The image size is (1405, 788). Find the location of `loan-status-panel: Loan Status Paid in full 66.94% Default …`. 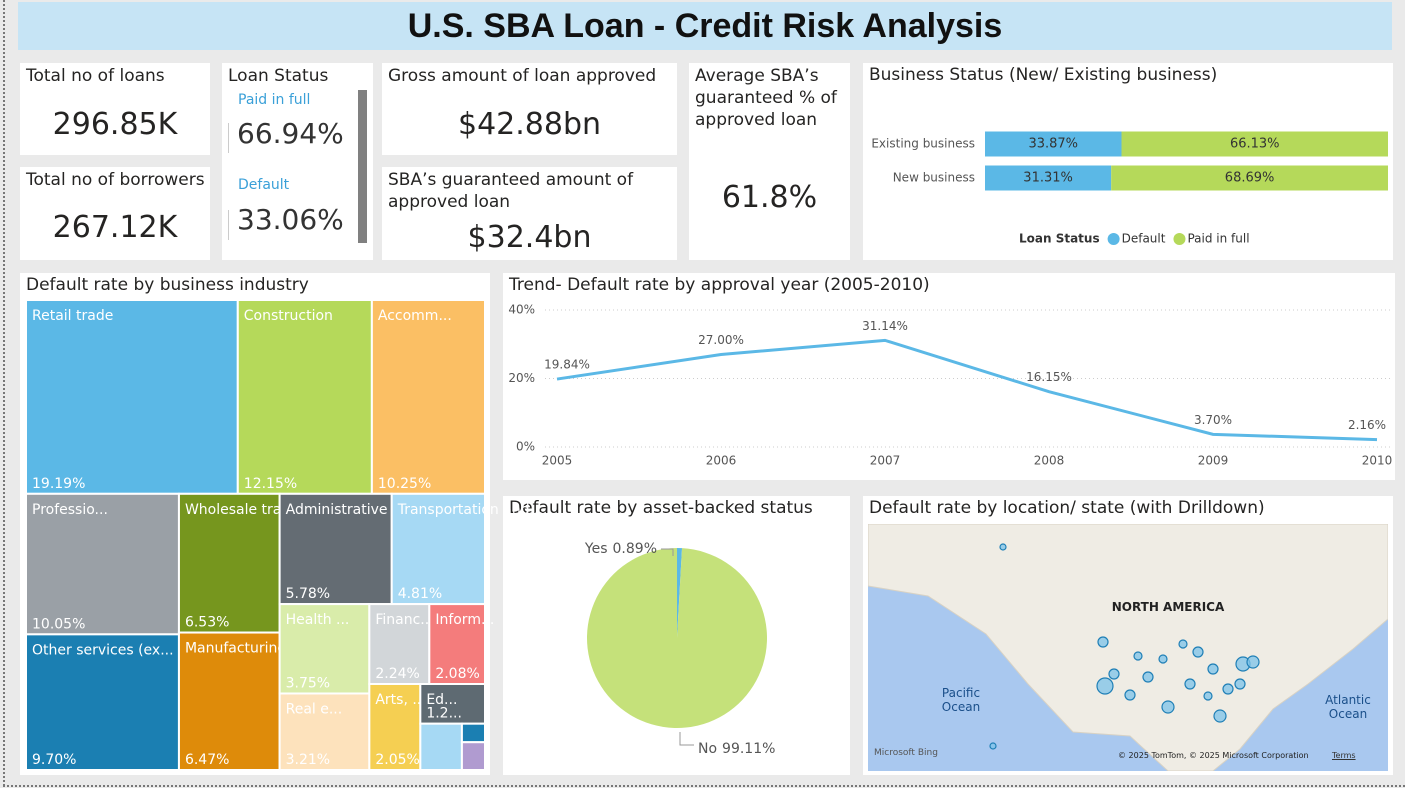

loan-status-panel: Loan Status Paid in full 66.94% Default … is located at coordinates (297, 161).